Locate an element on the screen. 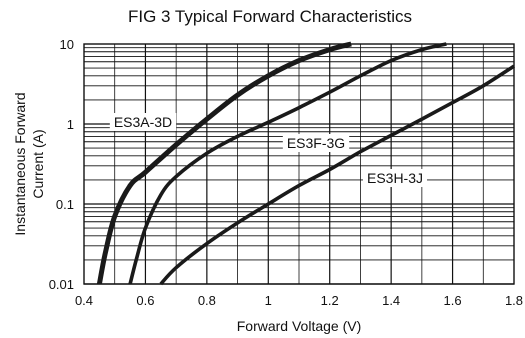 The image size is (525, 338). y-tick-labels: 0.01 0.1 1 10 is located at coordinates (61, 164).